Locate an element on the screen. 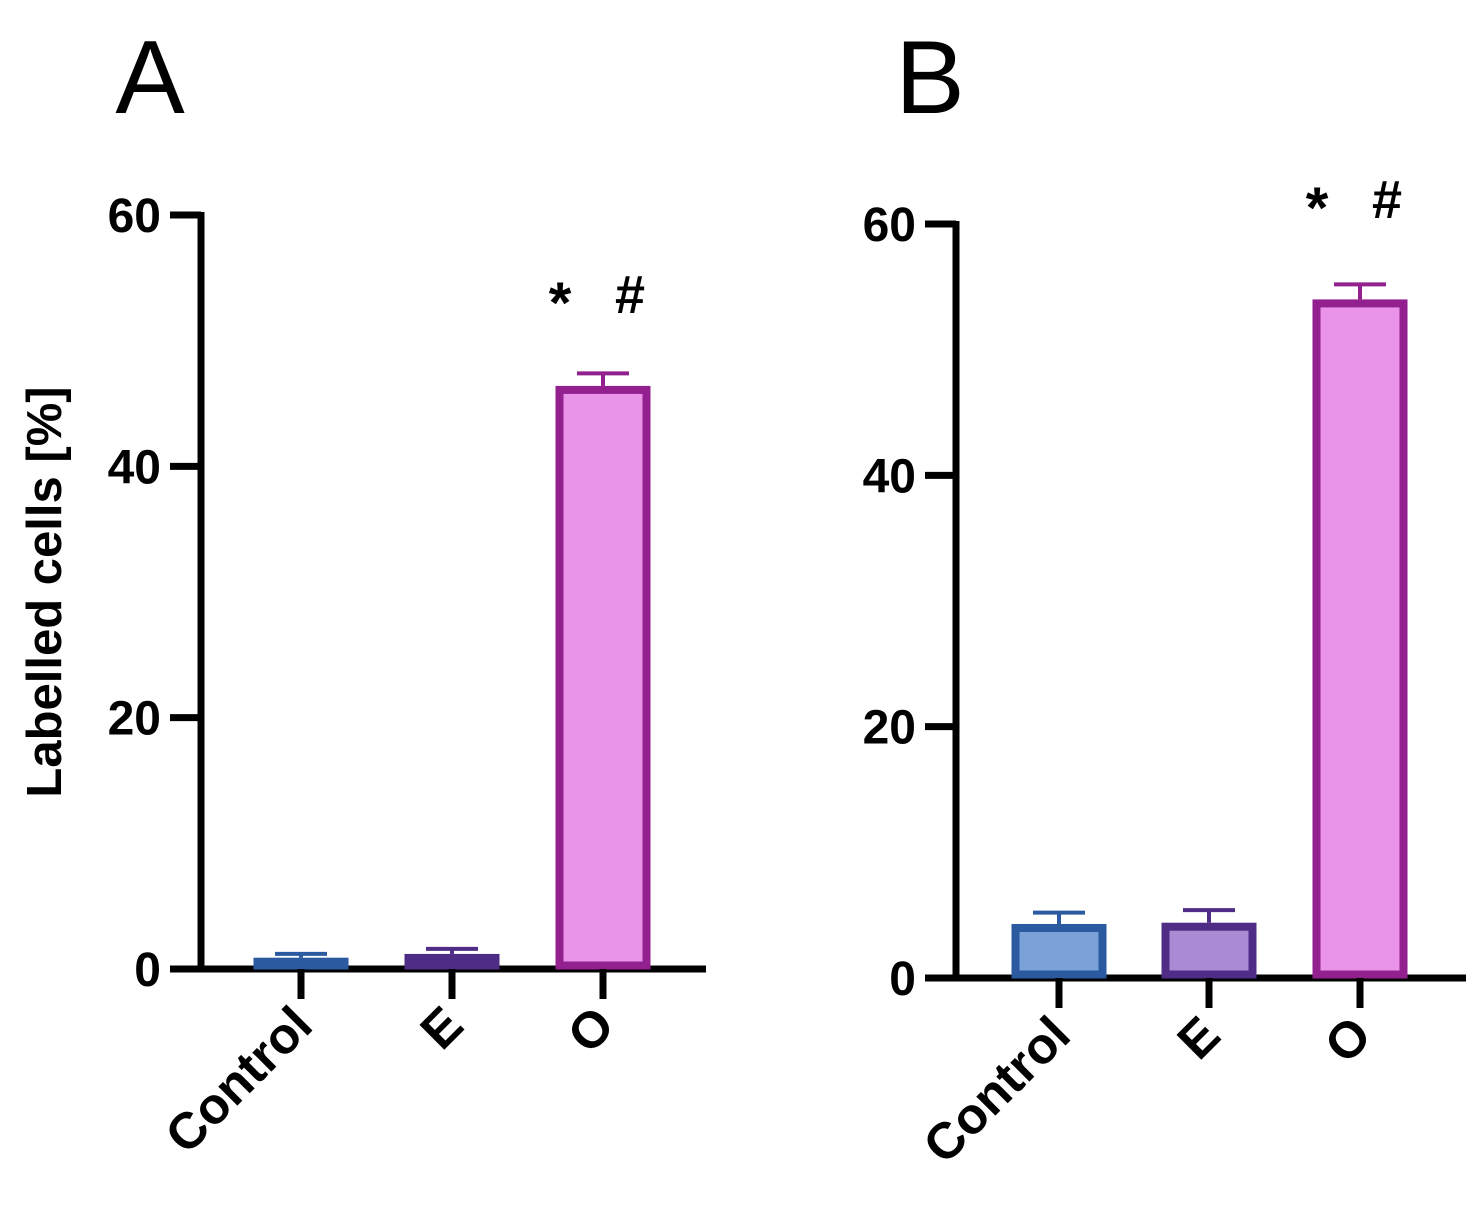 The image size is (1479, 1214). y-axis-label: Labelled cells [%] is located at coordinates (45, 591).